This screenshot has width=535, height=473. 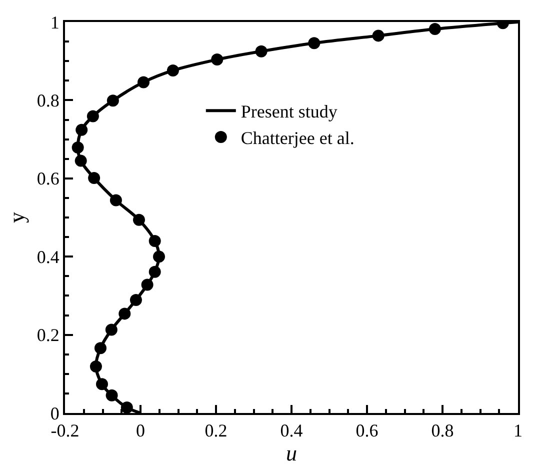 What do you see at coordinates (216, 430) in the screenshot?
I see `x-tick-label: 0.2` at bounding box center [216, 430].